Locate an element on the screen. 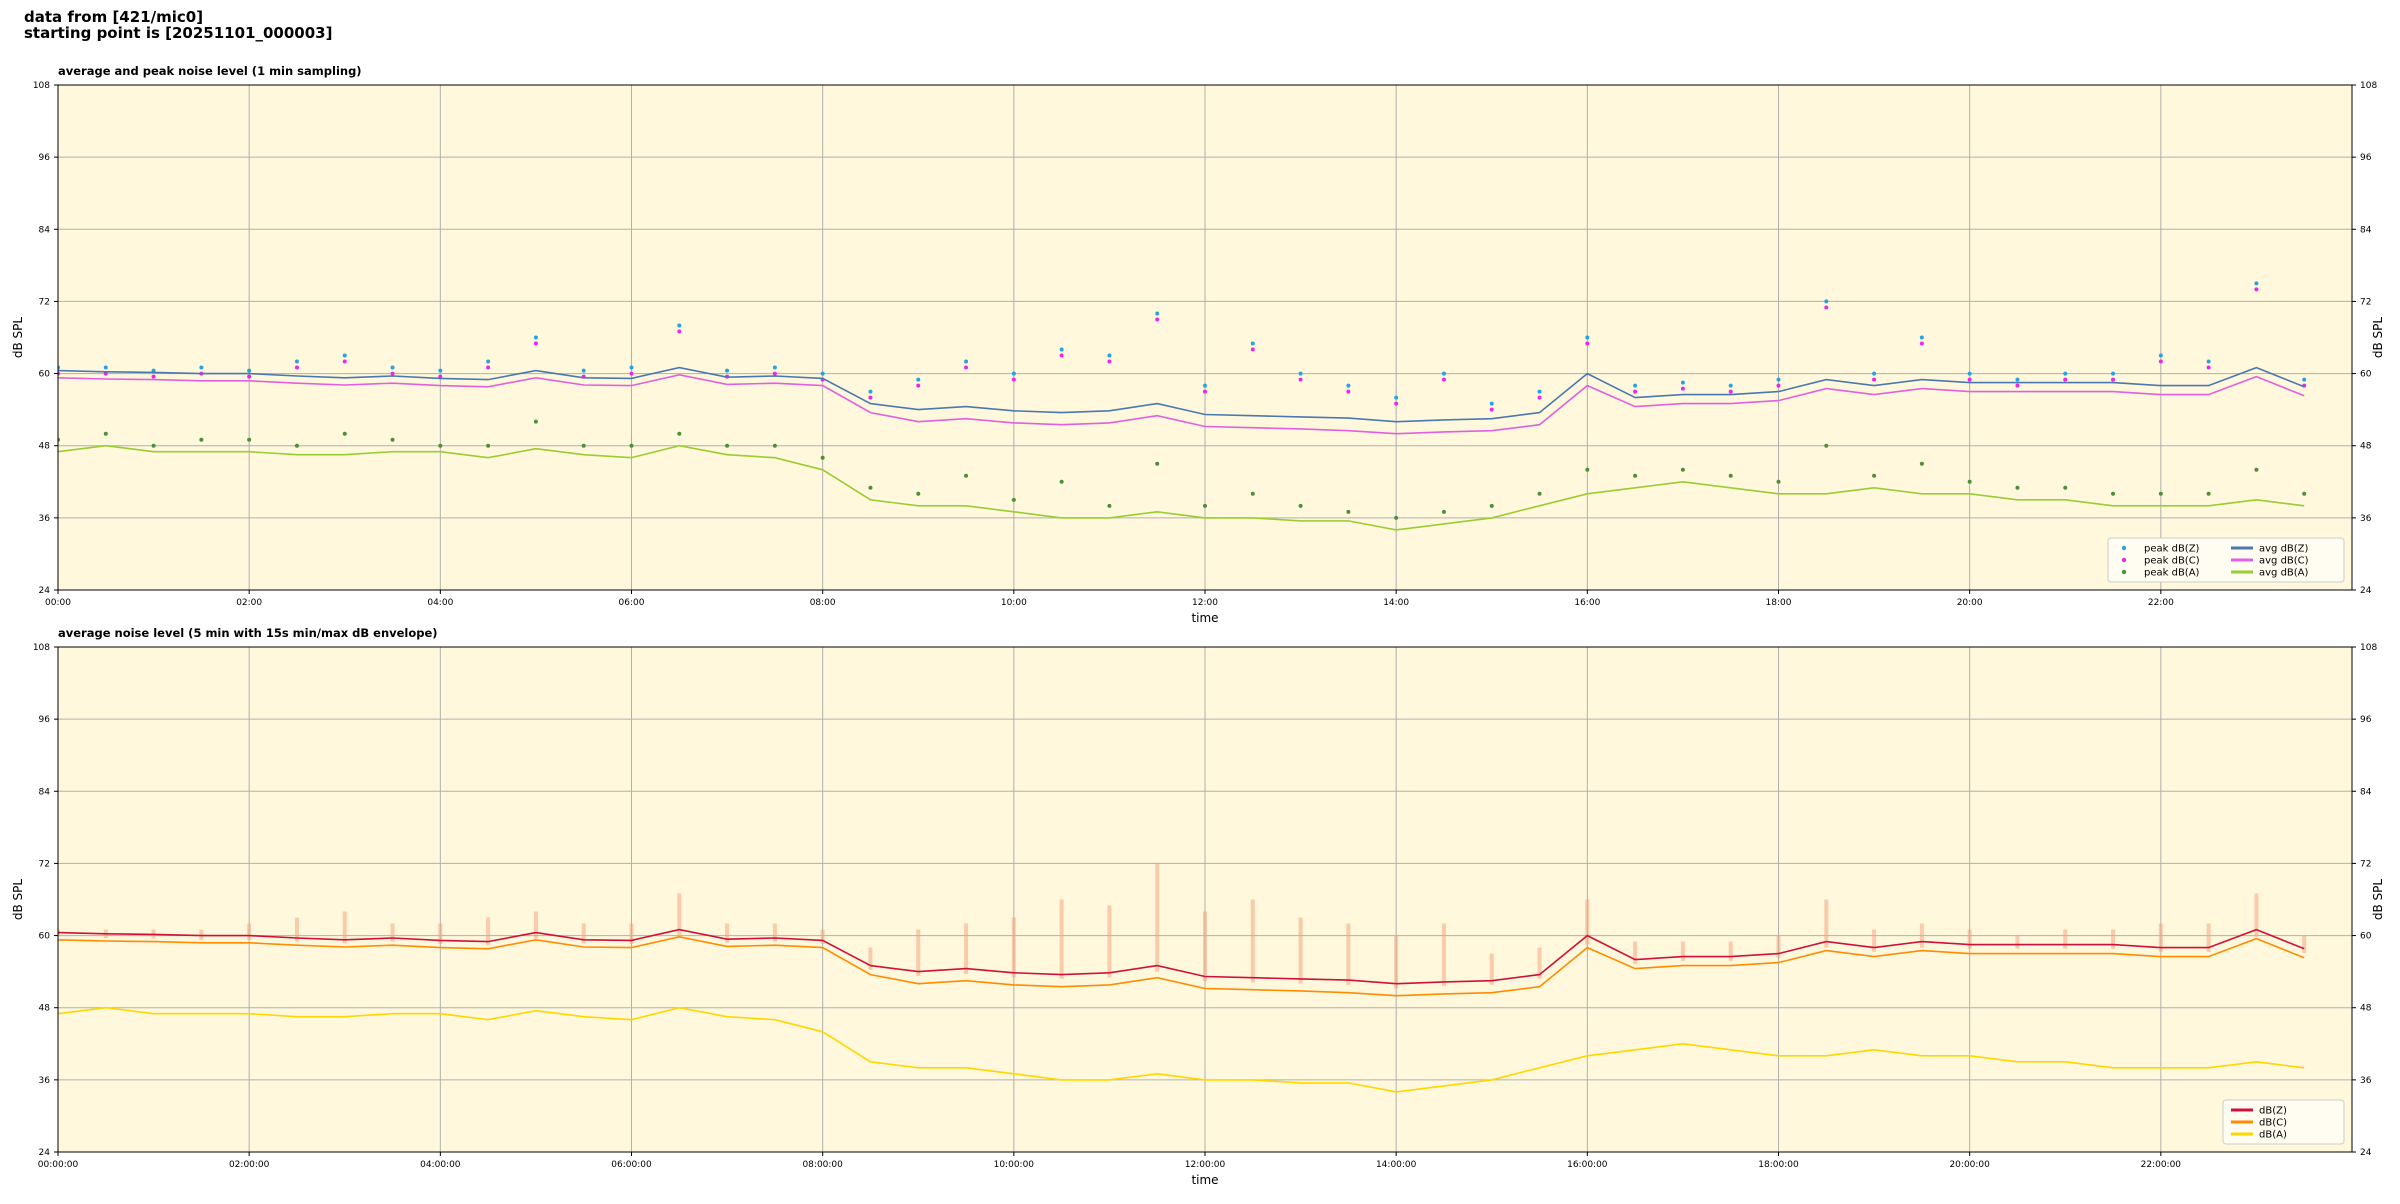  x-tick-label: 08:00:00 is located at coordinates (822, 1165).